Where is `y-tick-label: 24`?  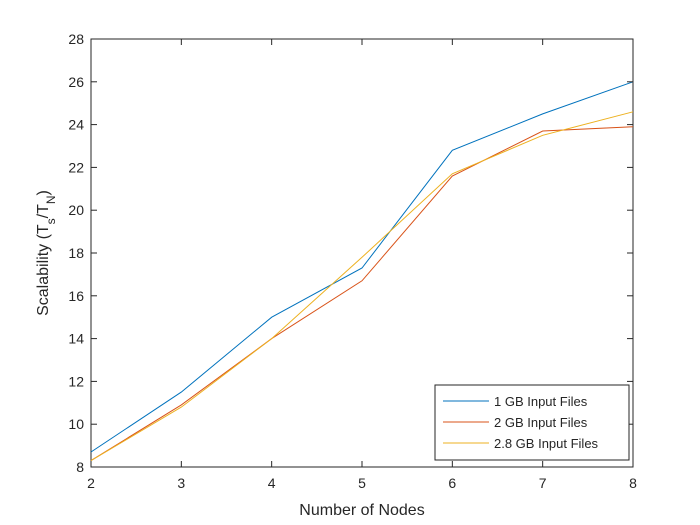
y-tick-label: 24 is located at coordinates (76, 125).